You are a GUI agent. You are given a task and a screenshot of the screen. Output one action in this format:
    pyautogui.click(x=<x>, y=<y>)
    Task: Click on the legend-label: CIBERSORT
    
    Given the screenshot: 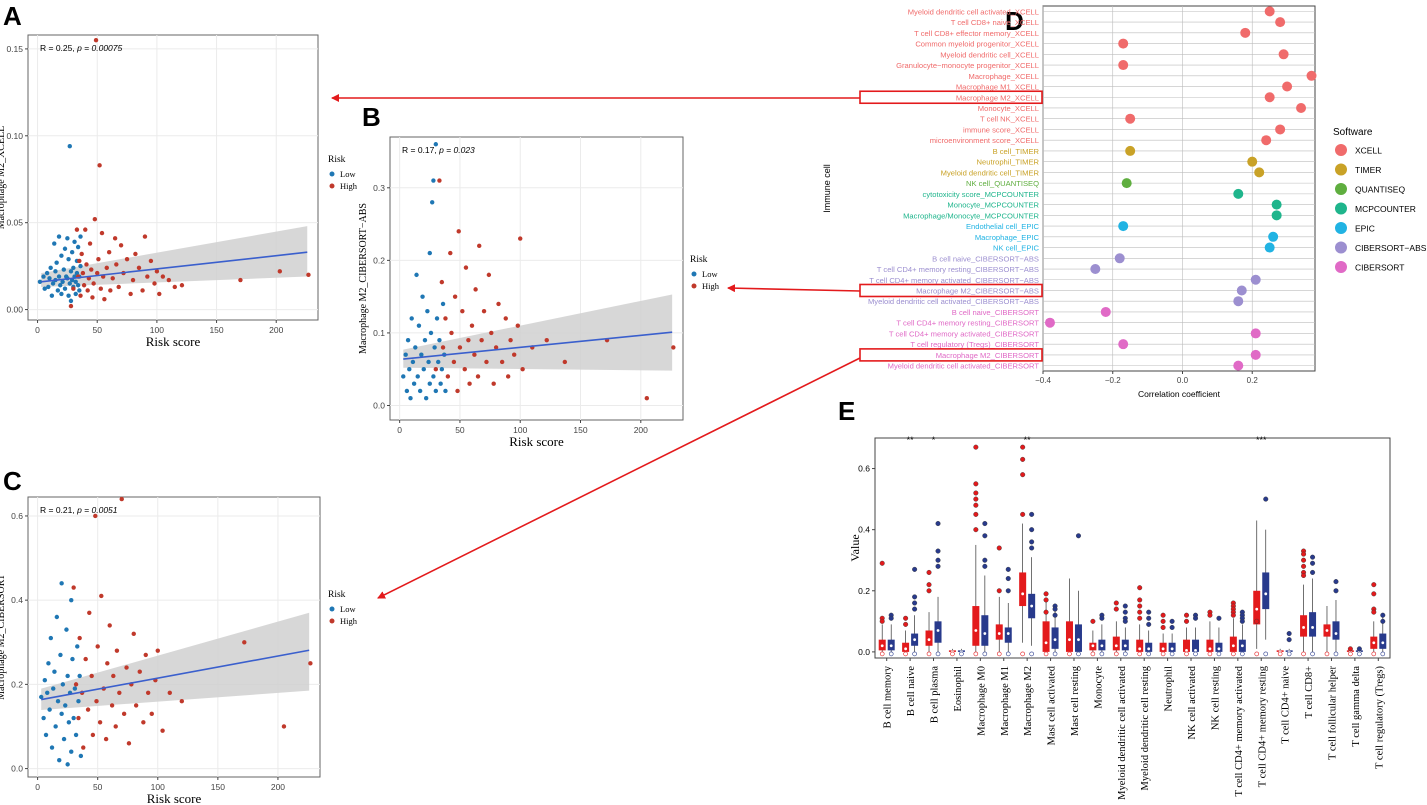 What is the action you would take?
    pyautogui.click(x=1379, y=268)
    